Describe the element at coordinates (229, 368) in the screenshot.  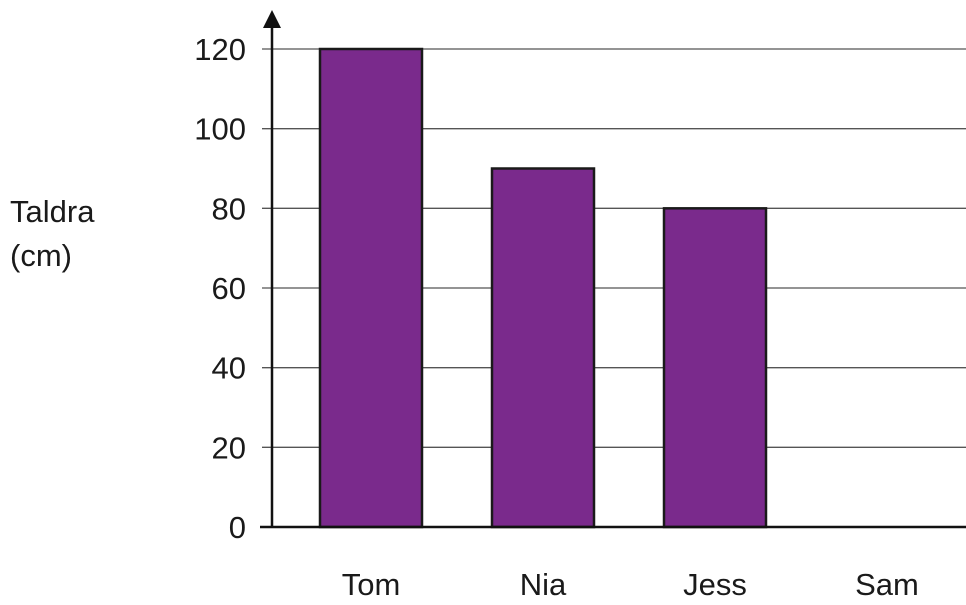
I see `y-tick-label: 40` at that location.